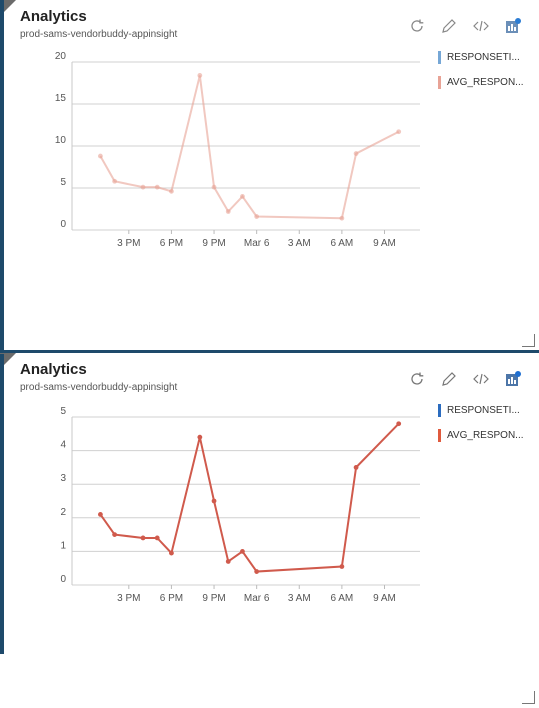  I want to click on y-tick-label: 3, so click(63, 478).